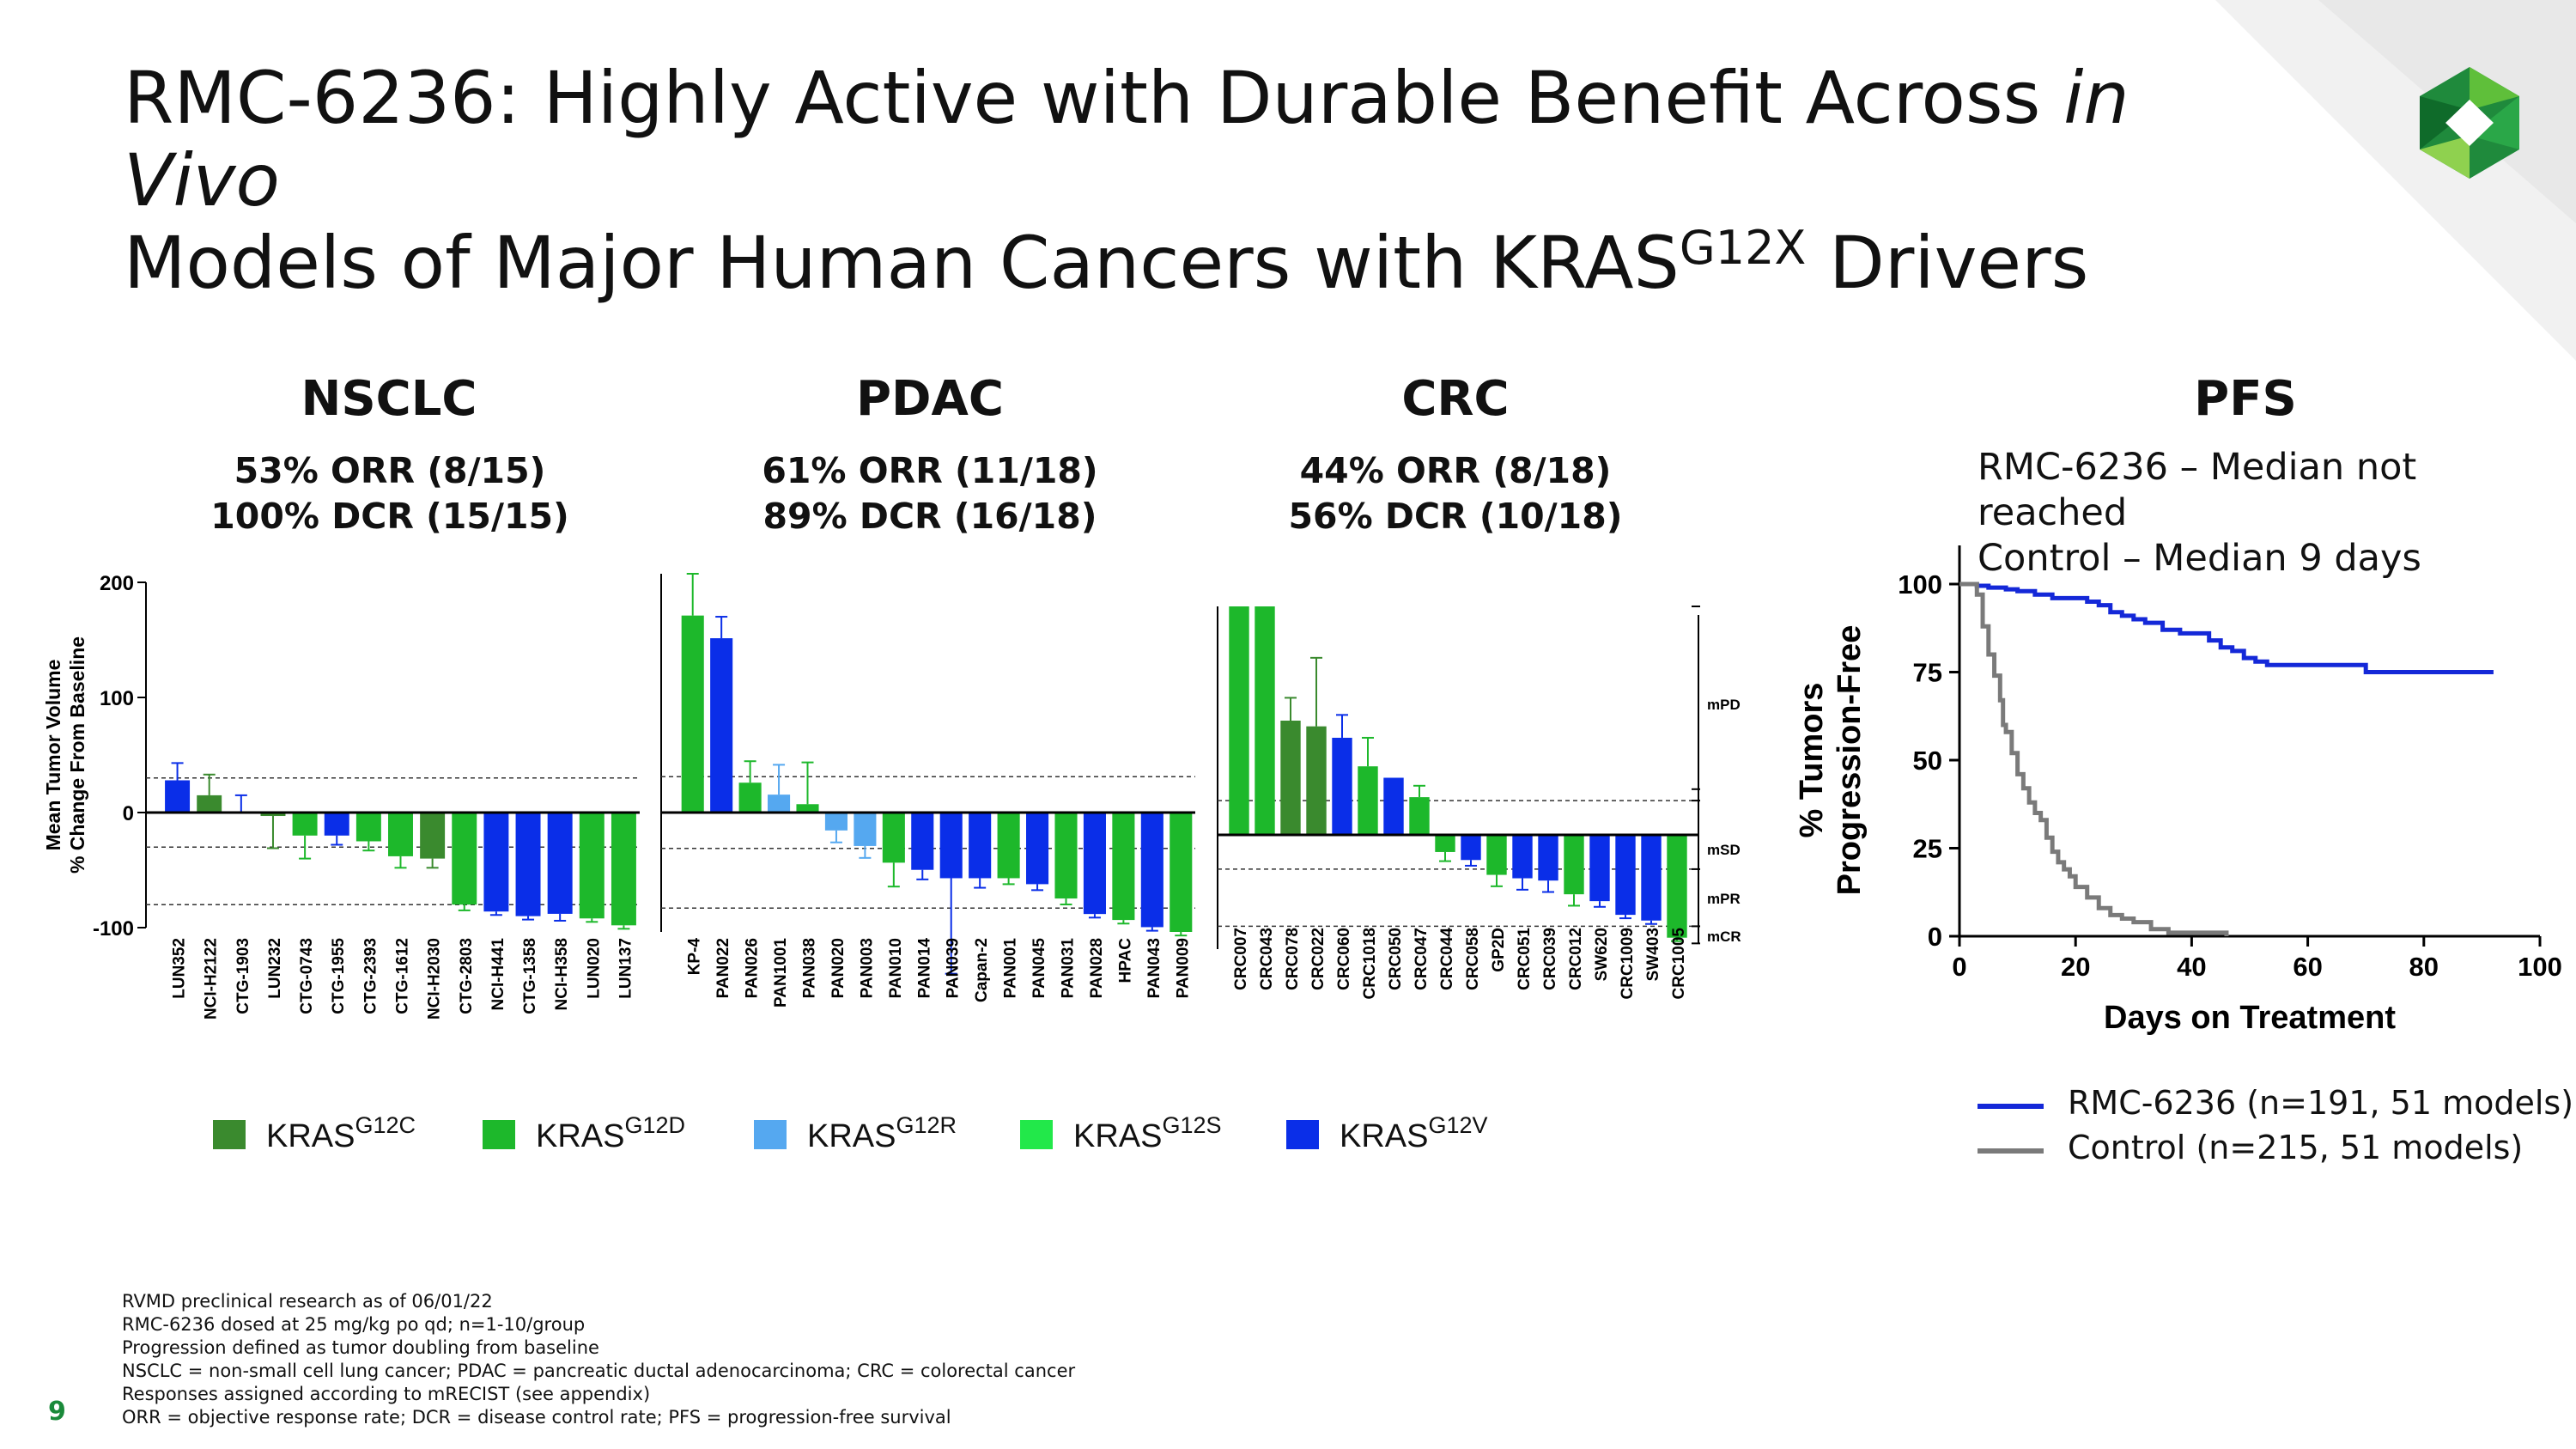  Describe the element at coordinates (1422, 959) in the screenshot. I see `category-label: CRC047` at that location.